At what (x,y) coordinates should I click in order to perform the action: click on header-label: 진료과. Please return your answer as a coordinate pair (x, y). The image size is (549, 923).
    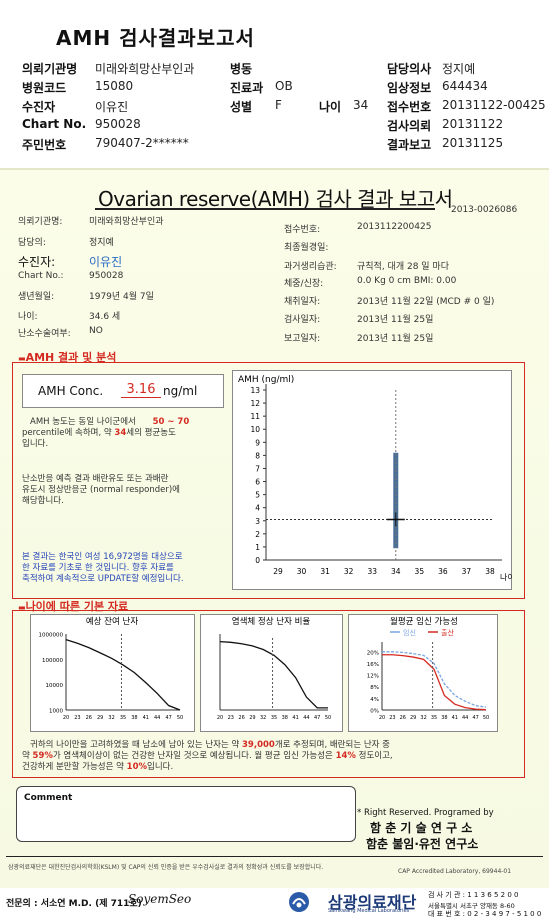
    Looking at the image, I should click on (247, 88).